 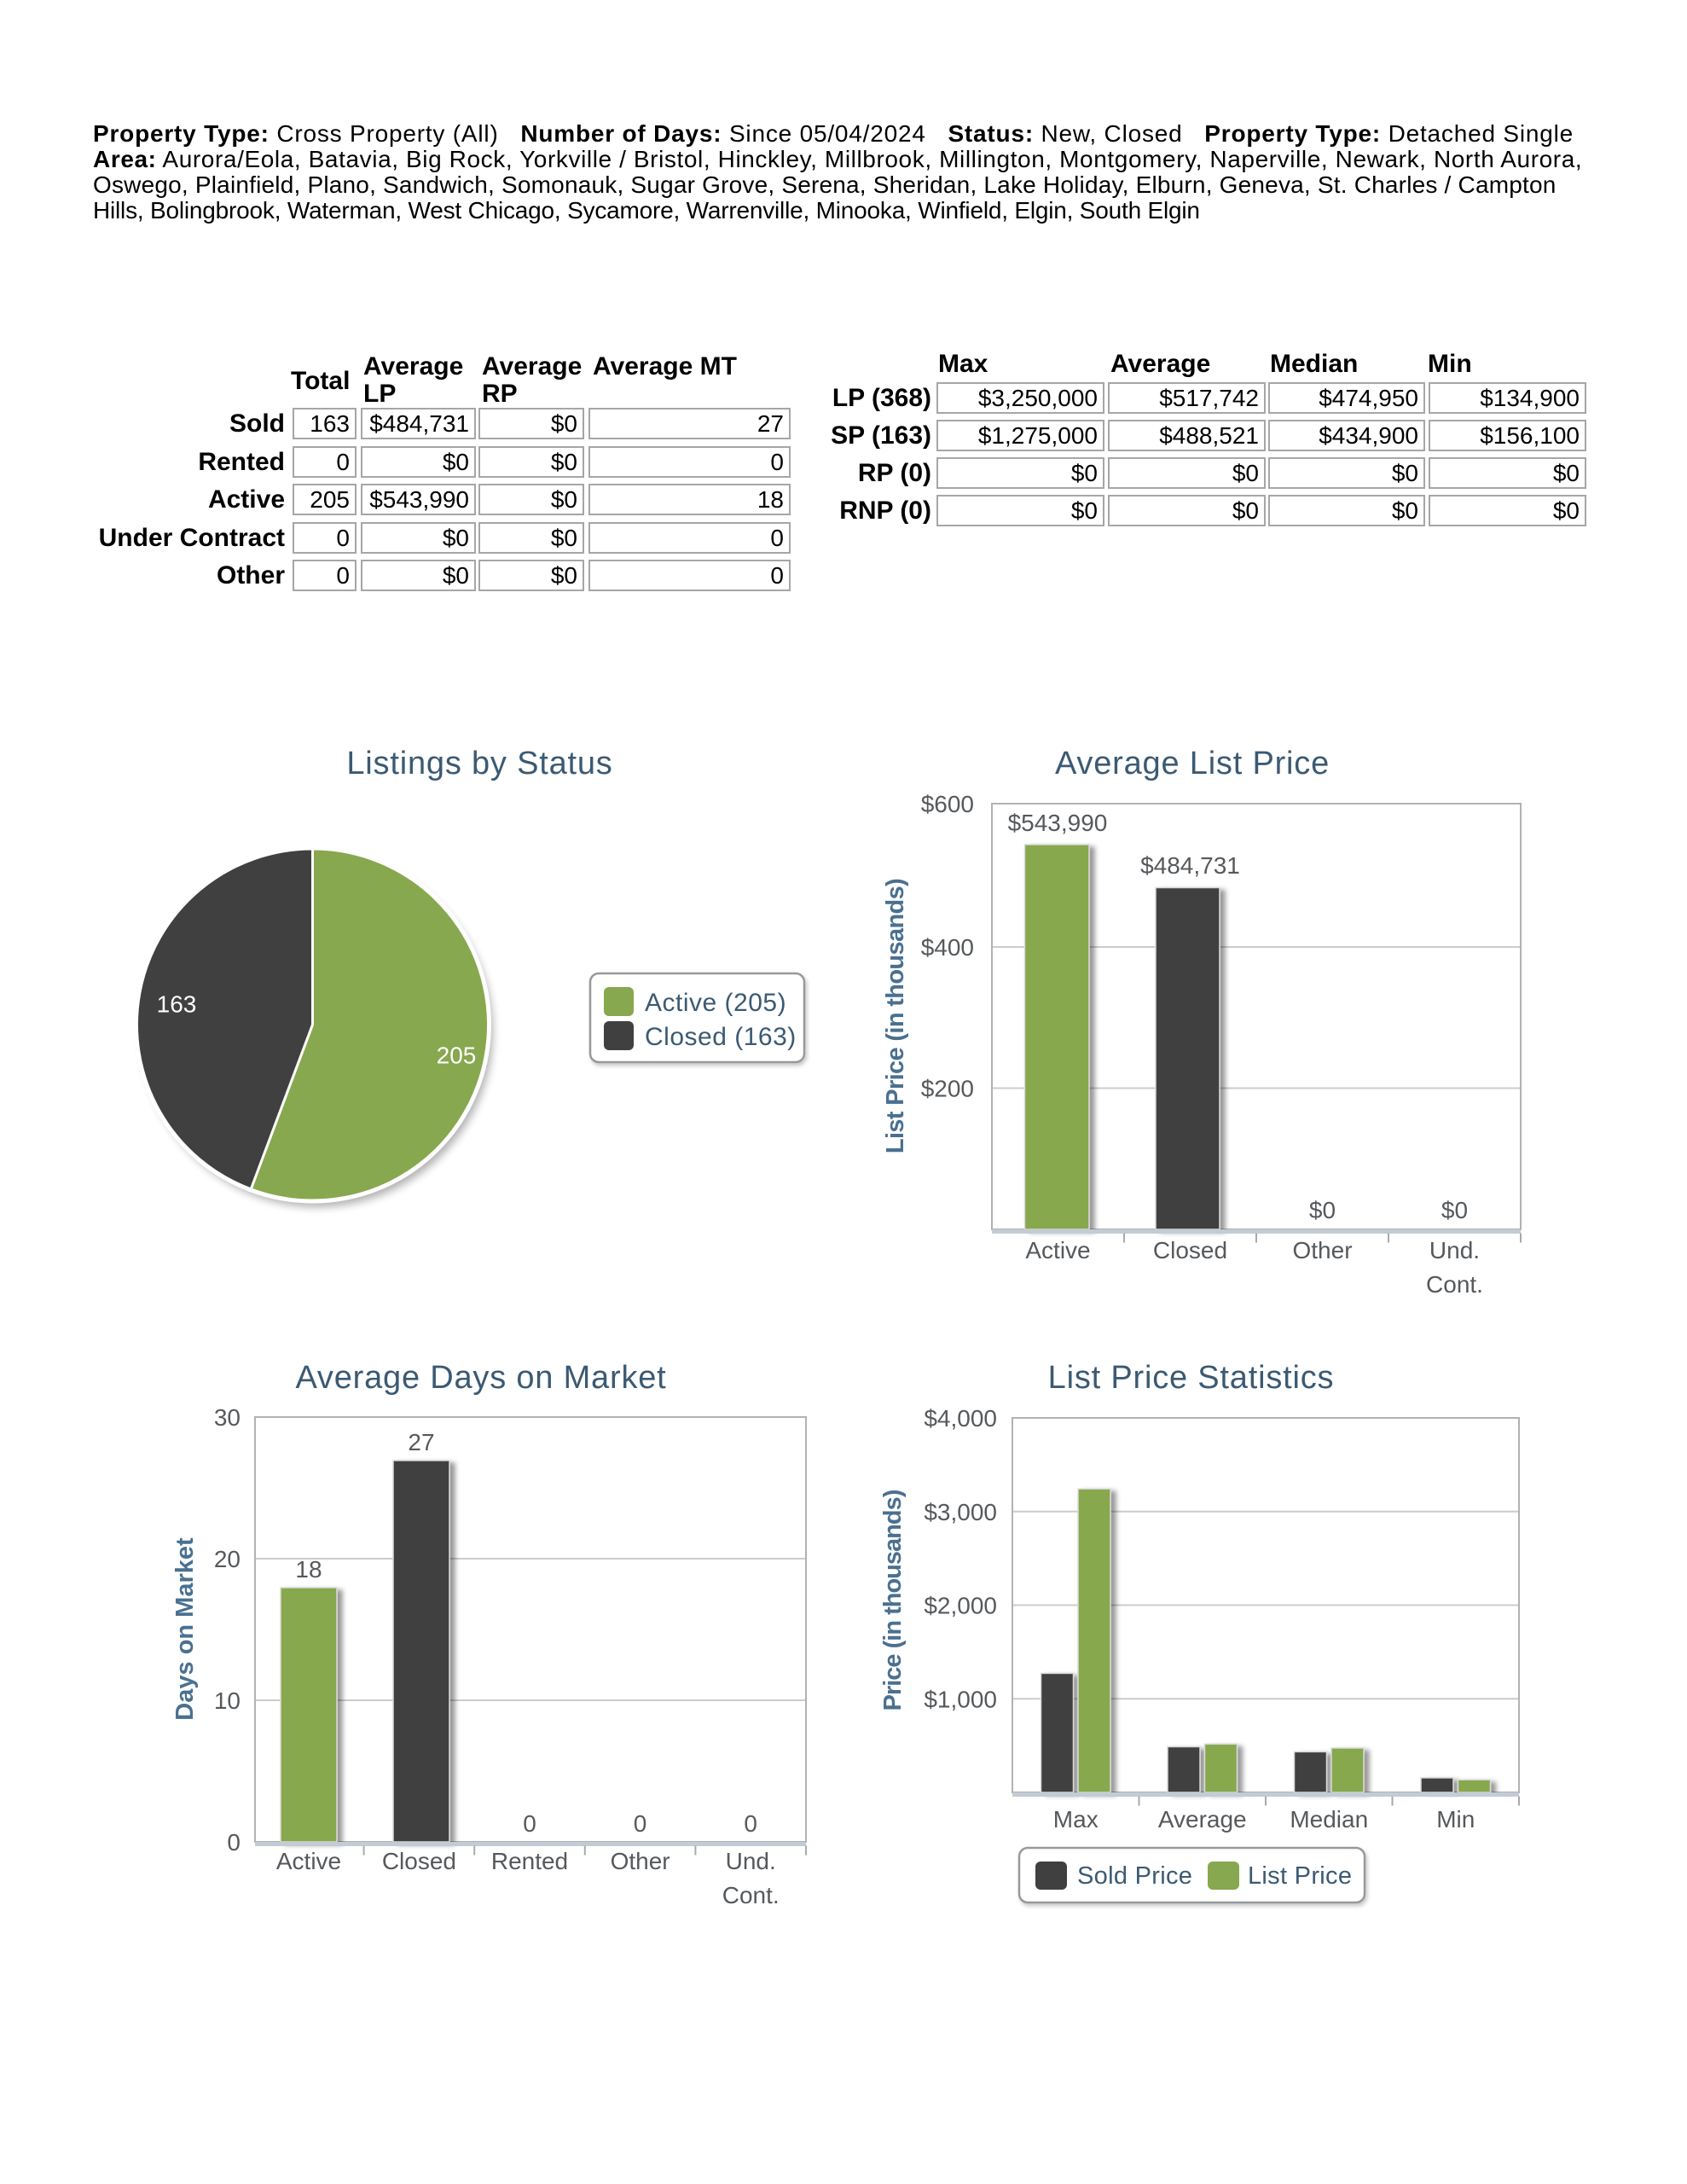 What do you see at coordinates (960, 1606) in the screenshot?
I see `svg-text: $2,000` at bounding box center [960, 1606].